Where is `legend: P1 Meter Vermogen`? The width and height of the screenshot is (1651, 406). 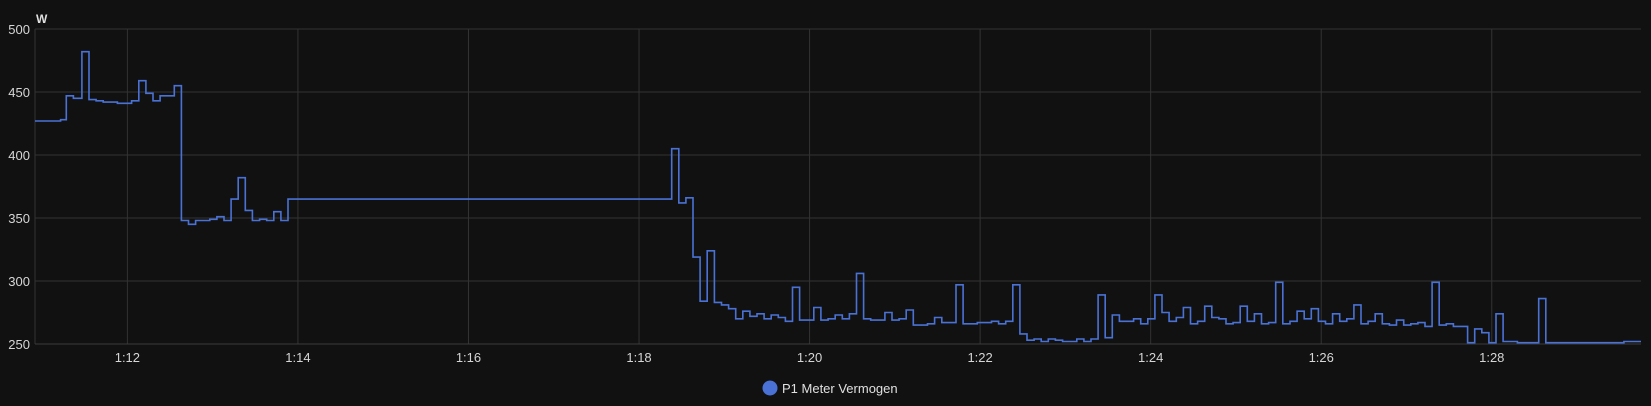 legend: P1 Meter Vermogen is located at coordinates (830, 388).